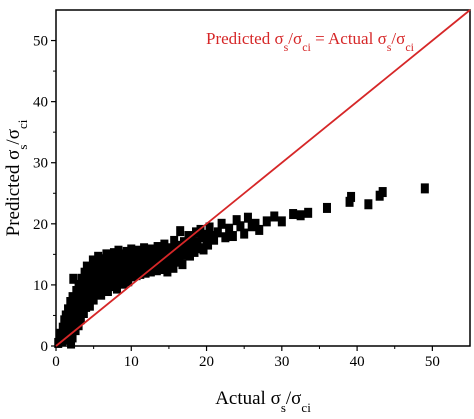 This screenshot has height=419, width=474. What do you see at coordinates (40, 103) in the screenshot?
I see `y-tick-label: 40` at bounding box center [40, 103].